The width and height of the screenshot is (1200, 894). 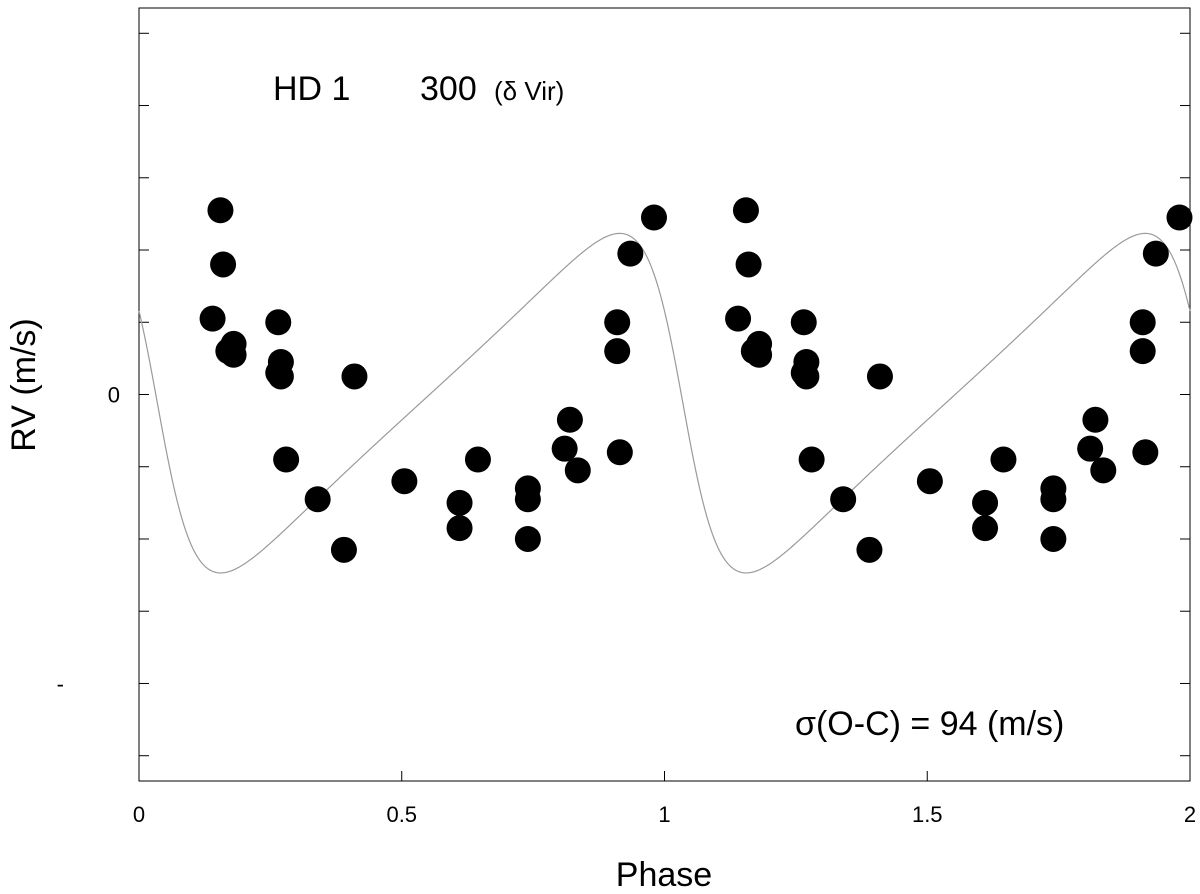 I want to click on y-tick-label: -, so click(x=60, y=683).